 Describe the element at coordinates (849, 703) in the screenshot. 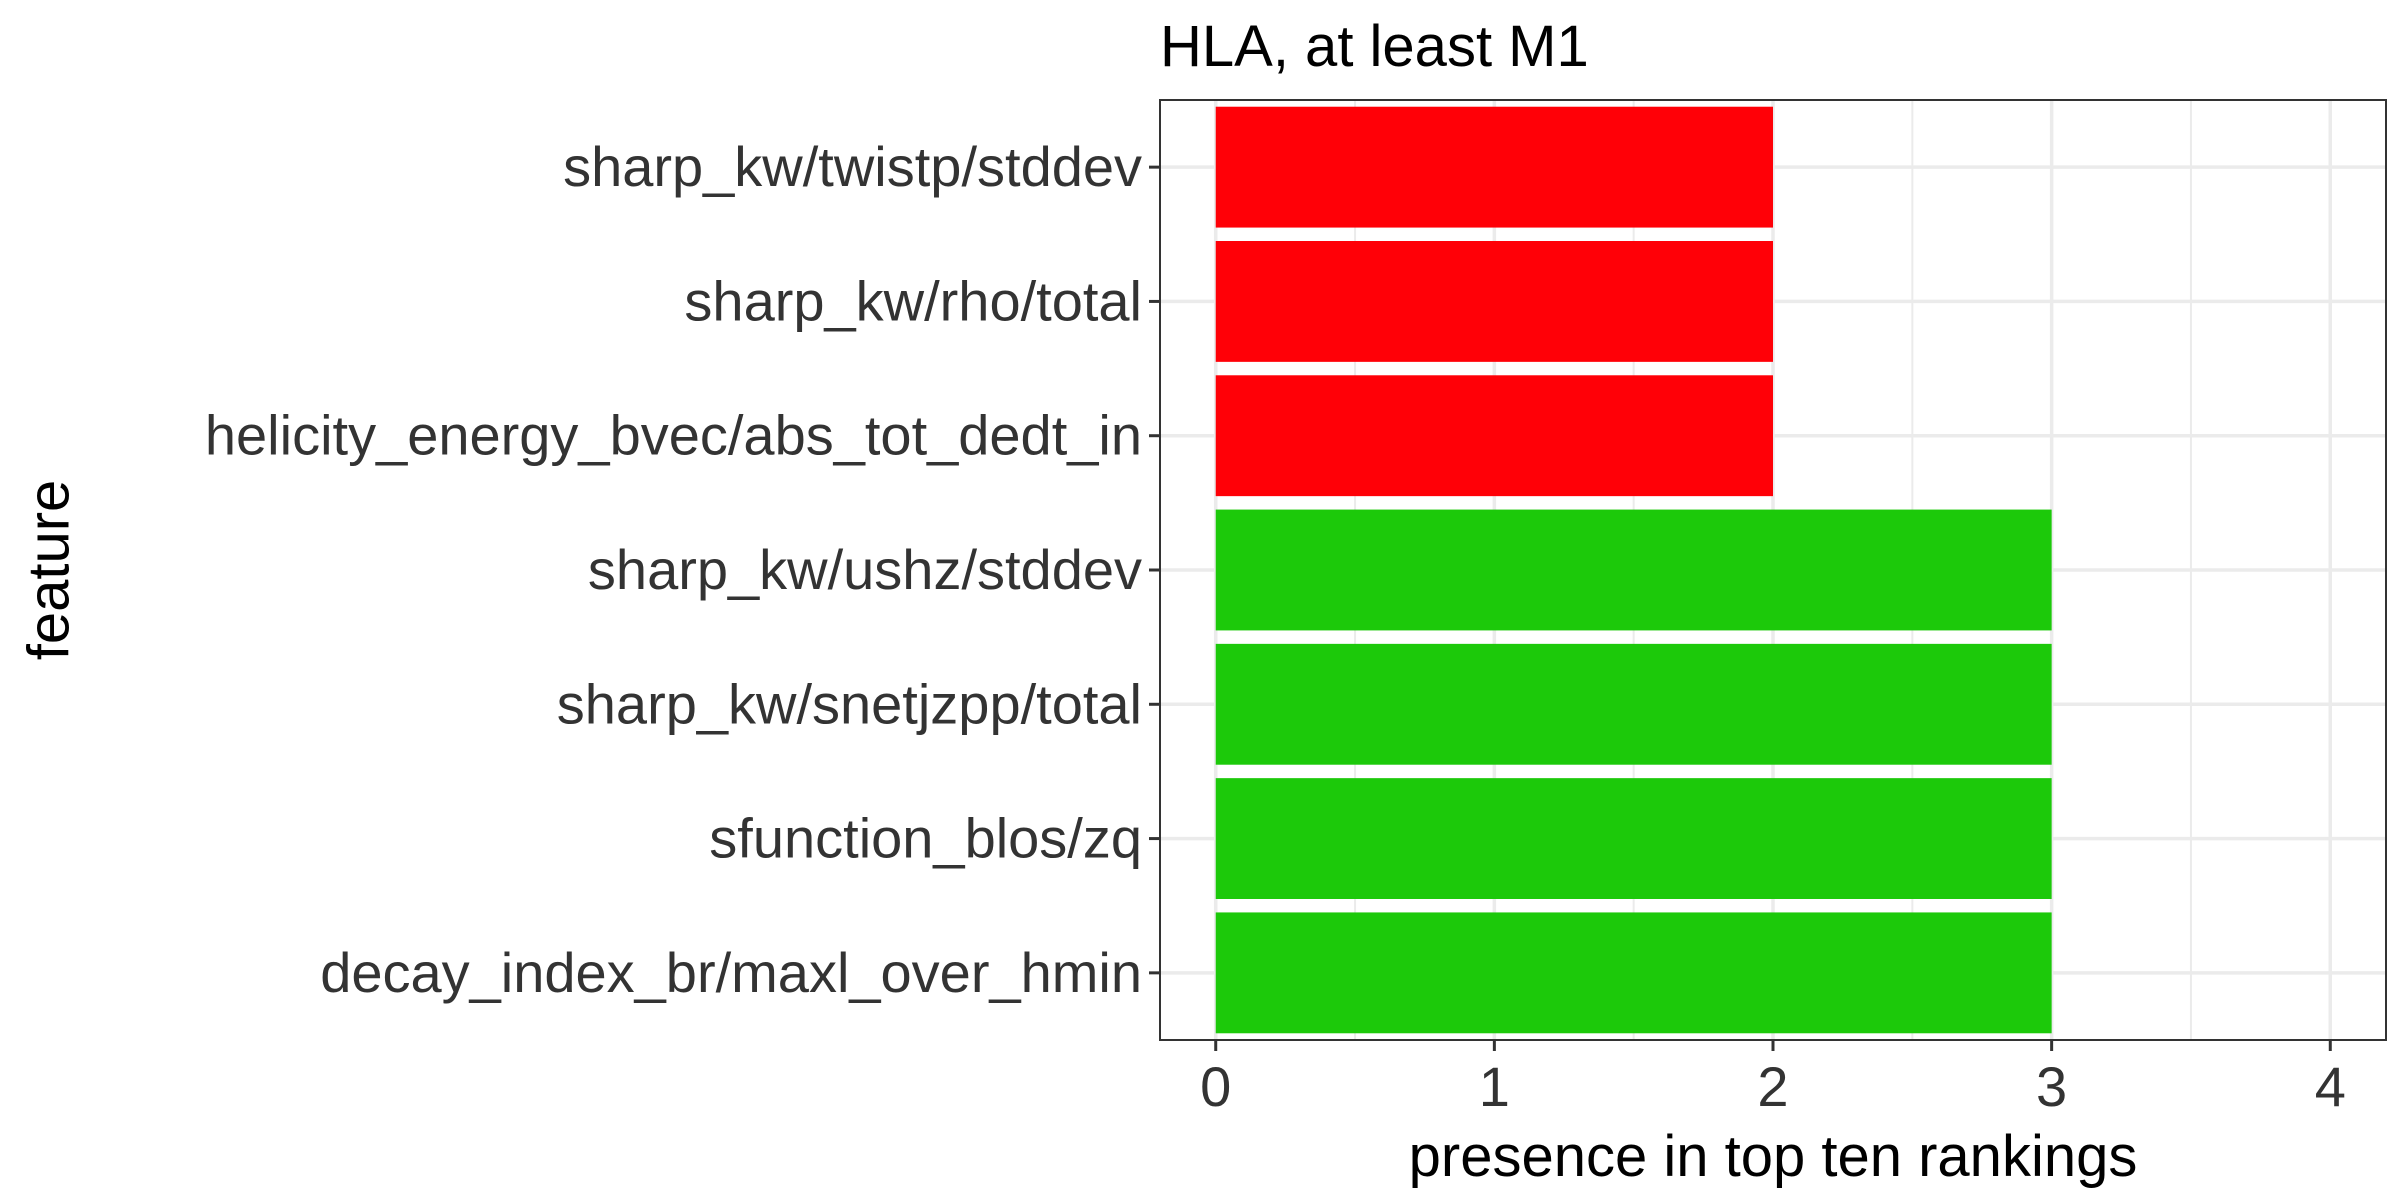

I see `y-tick-label: sharp_kw/snetjzpp/total` at that location.